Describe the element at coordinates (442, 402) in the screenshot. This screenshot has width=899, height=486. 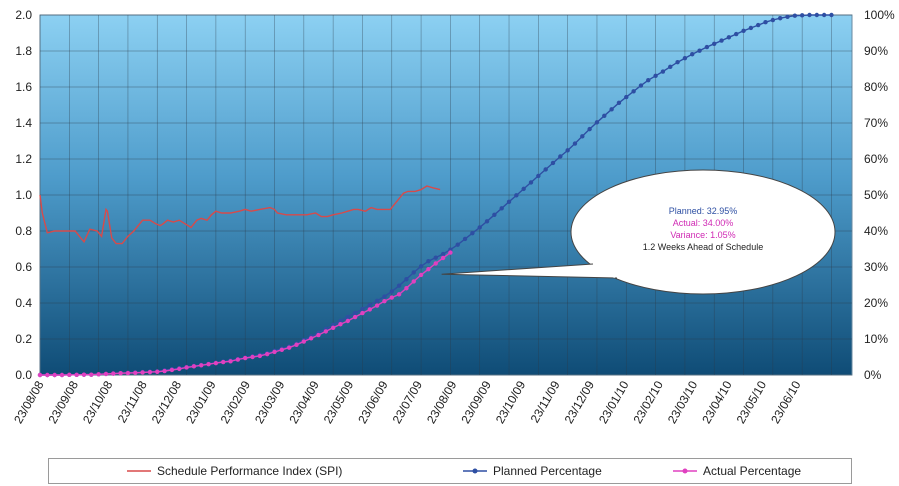
I see `x-tick-label: 23/08/09` at that location.